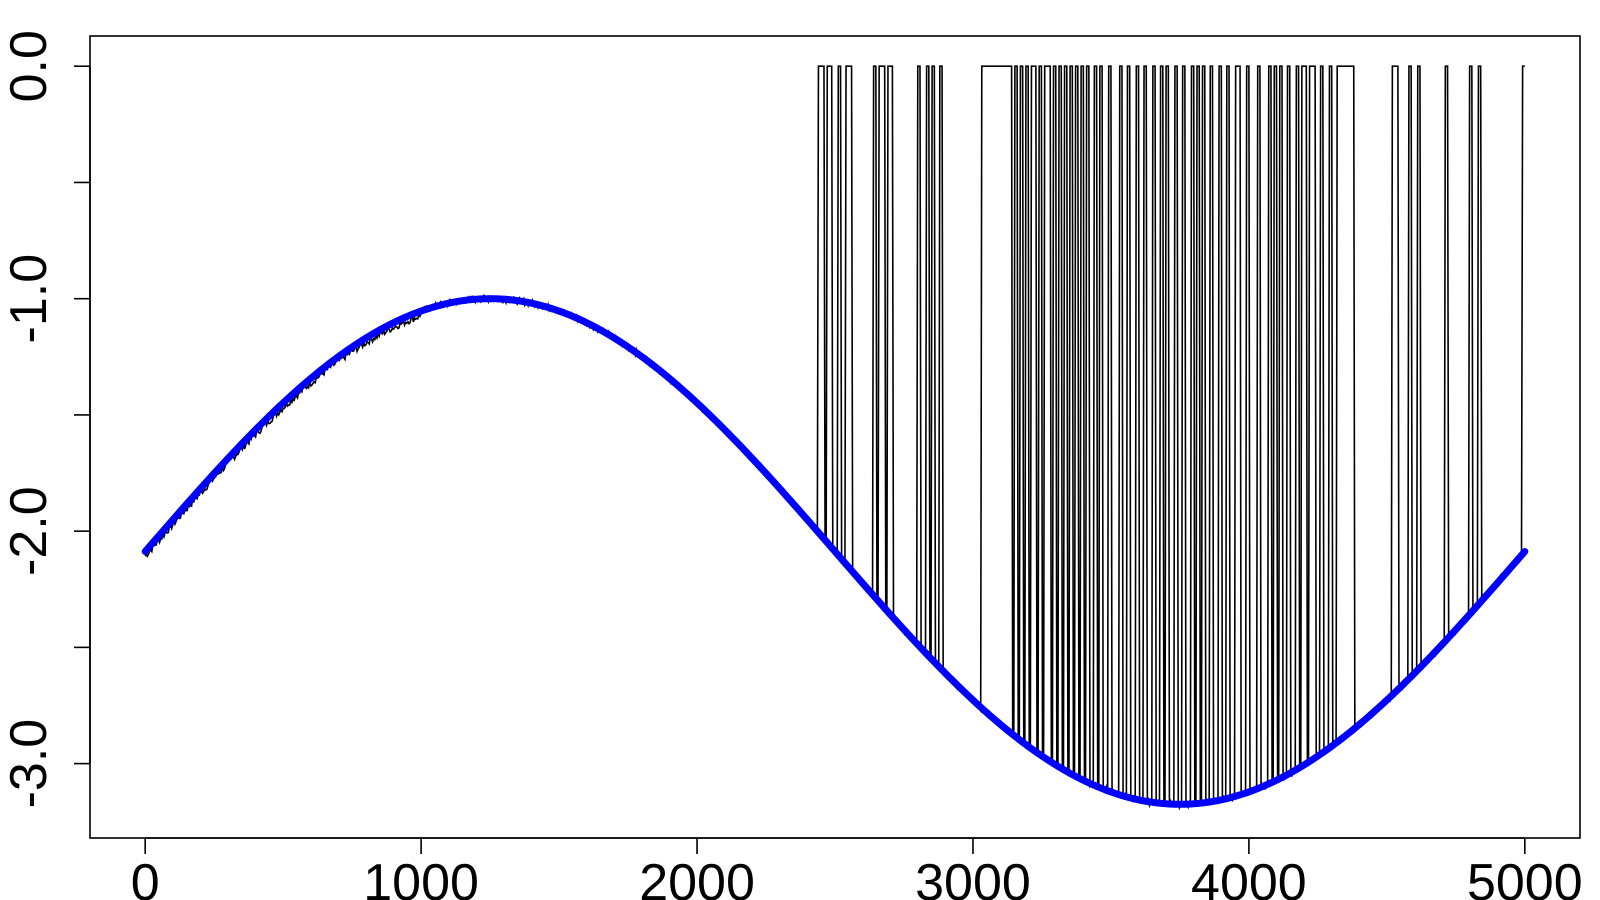 This screenshot has width=1600, height=900. What do you see at coordinates (973, 877) in the screenshot?
I see `x-tick-label: 3000` at bounding box center [973, 877].